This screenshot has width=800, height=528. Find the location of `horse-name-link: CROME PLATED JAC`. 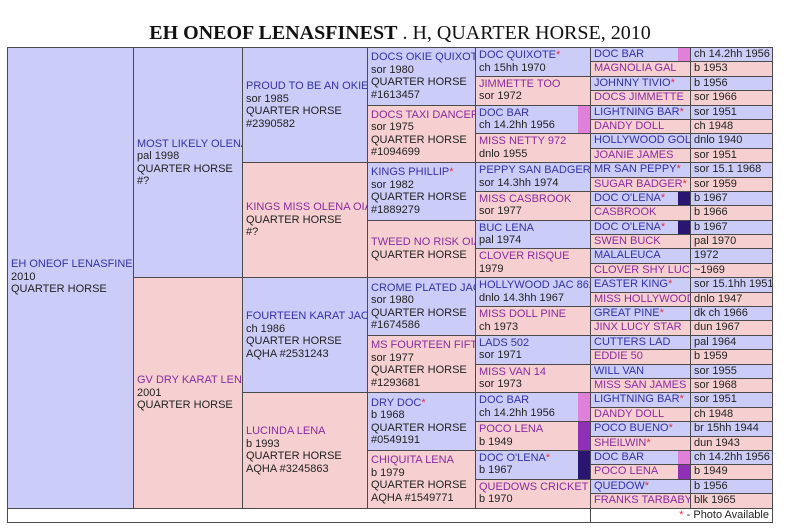

horse-name-link: CROME PLATED JAC is located at coordinates (423, 287).